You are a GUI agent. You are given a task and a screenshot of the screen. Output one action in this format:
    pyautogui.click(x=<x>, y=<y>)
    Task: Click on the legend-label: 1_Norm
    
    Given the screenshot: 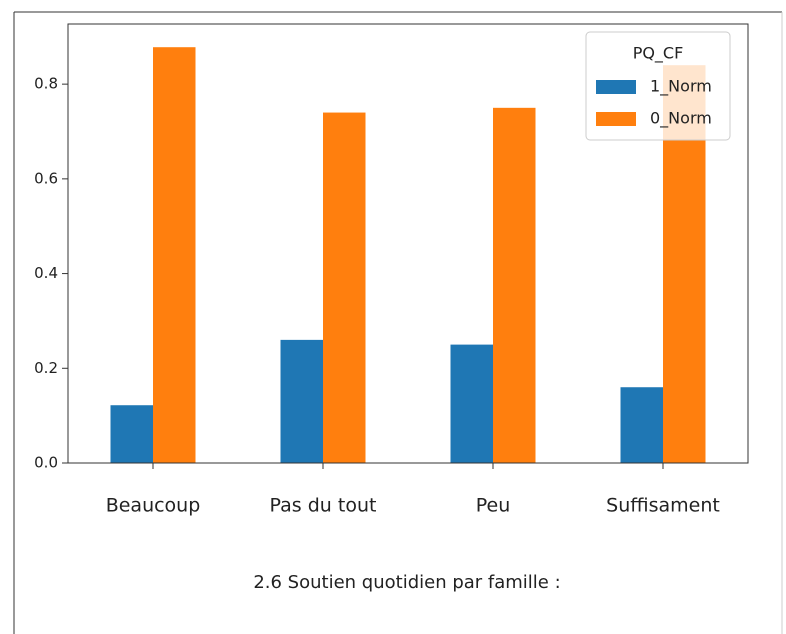 What is the action you would take?
    pyautogui.click(x=681, y=87)
    